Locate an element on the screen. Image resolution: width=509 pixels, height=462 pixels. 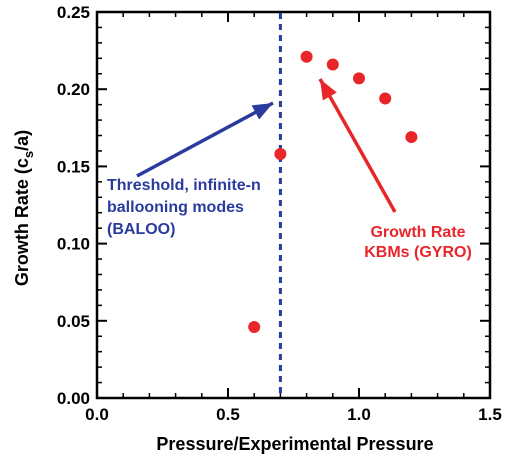
x-tick-label: 1.5 is located at coordinates (490, 414).